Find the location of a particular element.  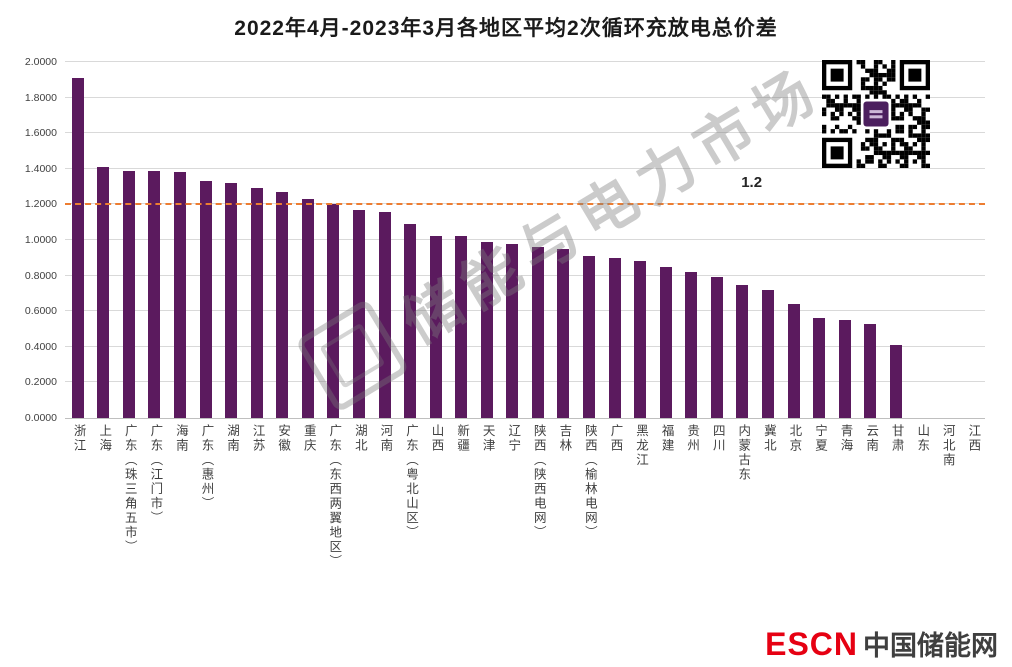

x-tick-slot: 黑龙江 is located at coordinates (640, 446).